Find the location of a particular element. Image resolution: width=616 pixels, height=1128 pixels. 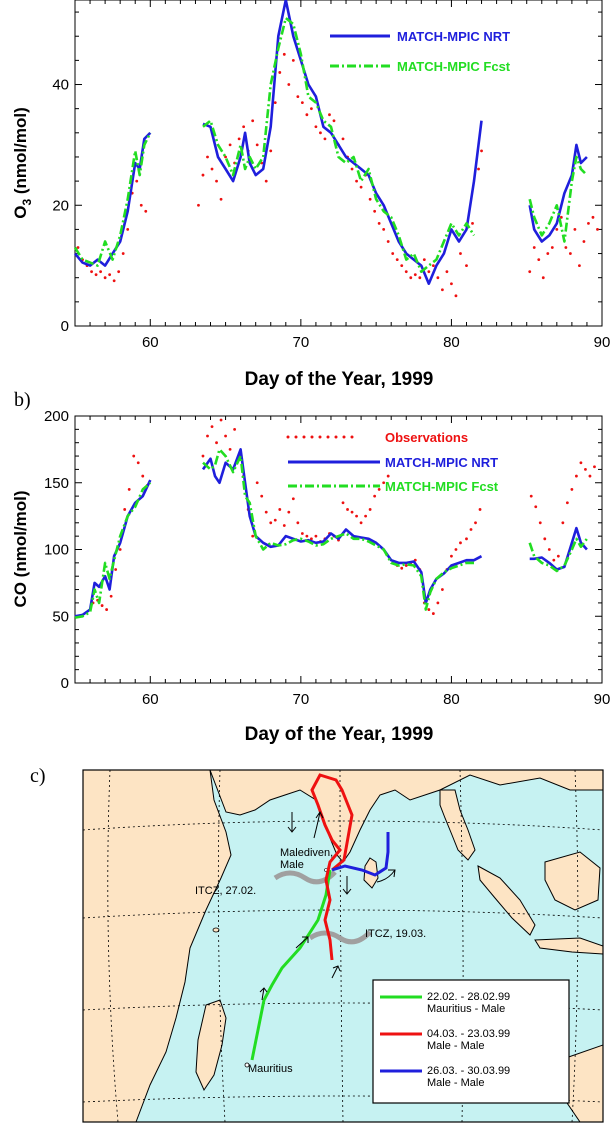

panel-b-label: b) is located at coordinates (22, 400).